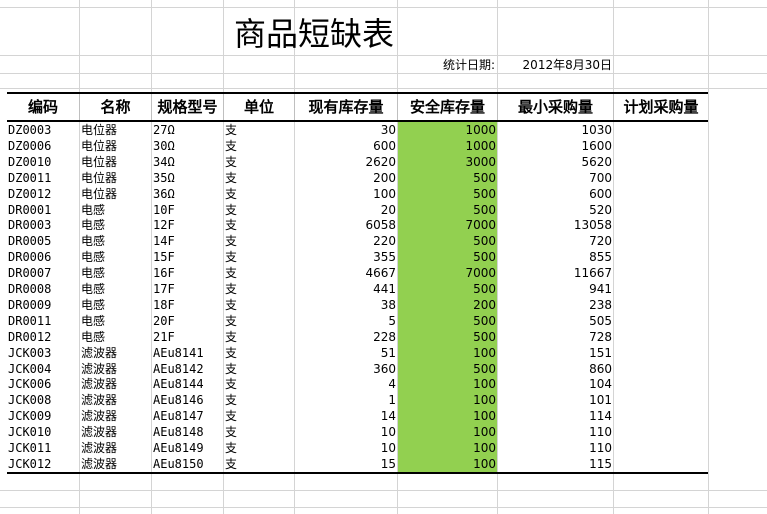 This screenshot has height=514, width=767. What do you see at coordinates (600, 384) in the screenshot?
I see `cell-min-purchase: 104` at bounding box center [600, 384].